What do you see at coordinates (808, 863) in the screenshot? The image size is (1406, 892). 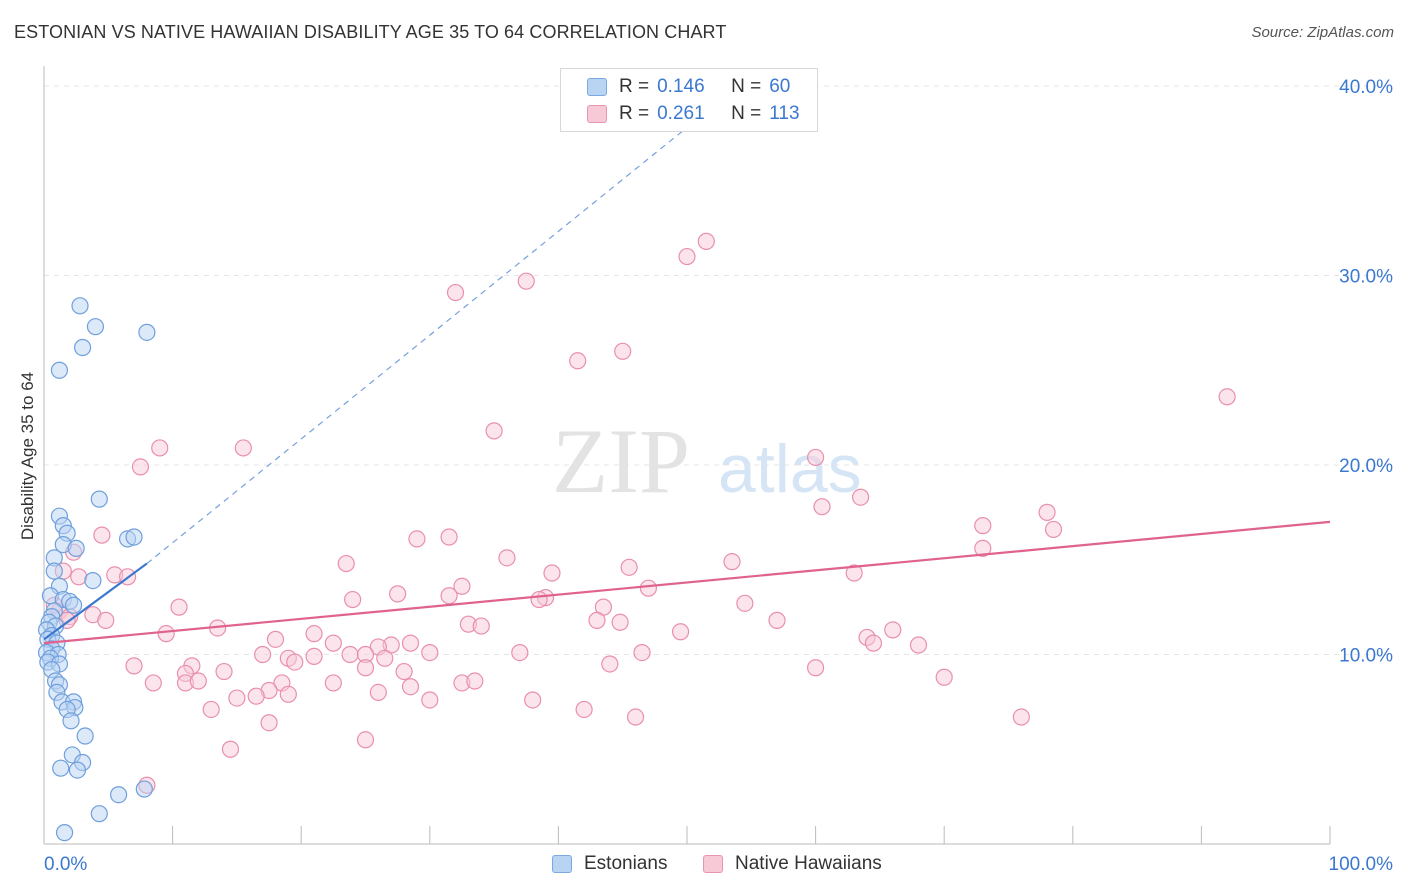 I see `bottom-legend-hawaiians-label: Native Hawaiians` at bounding box center [808, 863].